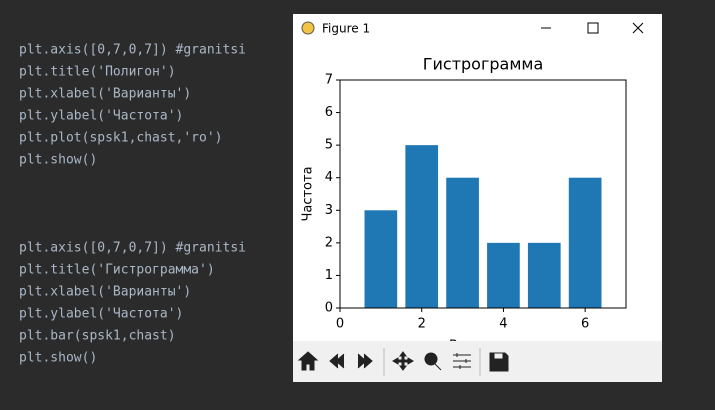 The width and height of the screenshot is (715, 410). I want to click on maximize-button, so click(593, 28).